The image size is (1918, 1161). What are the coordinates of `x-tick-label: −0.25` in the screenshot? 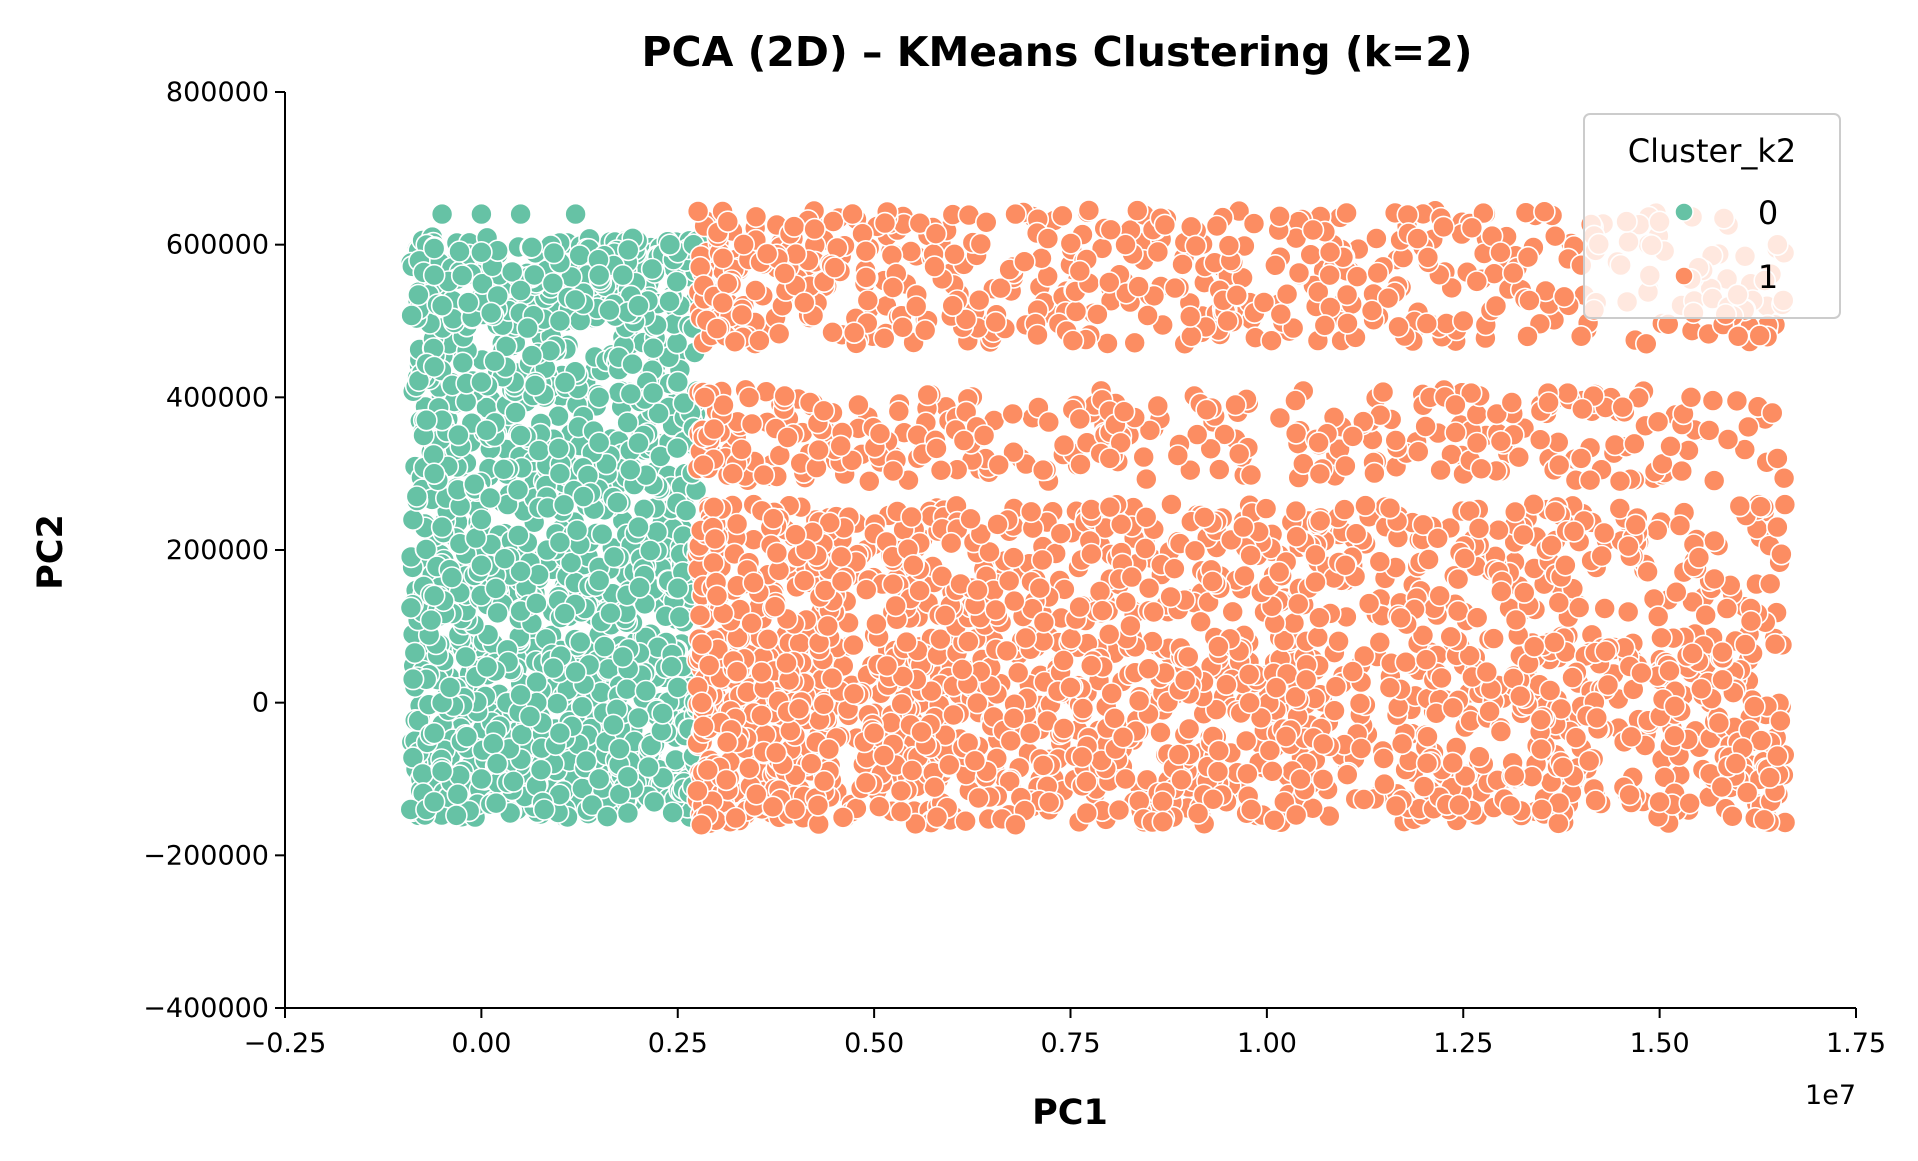 It's located at (285, 1043).